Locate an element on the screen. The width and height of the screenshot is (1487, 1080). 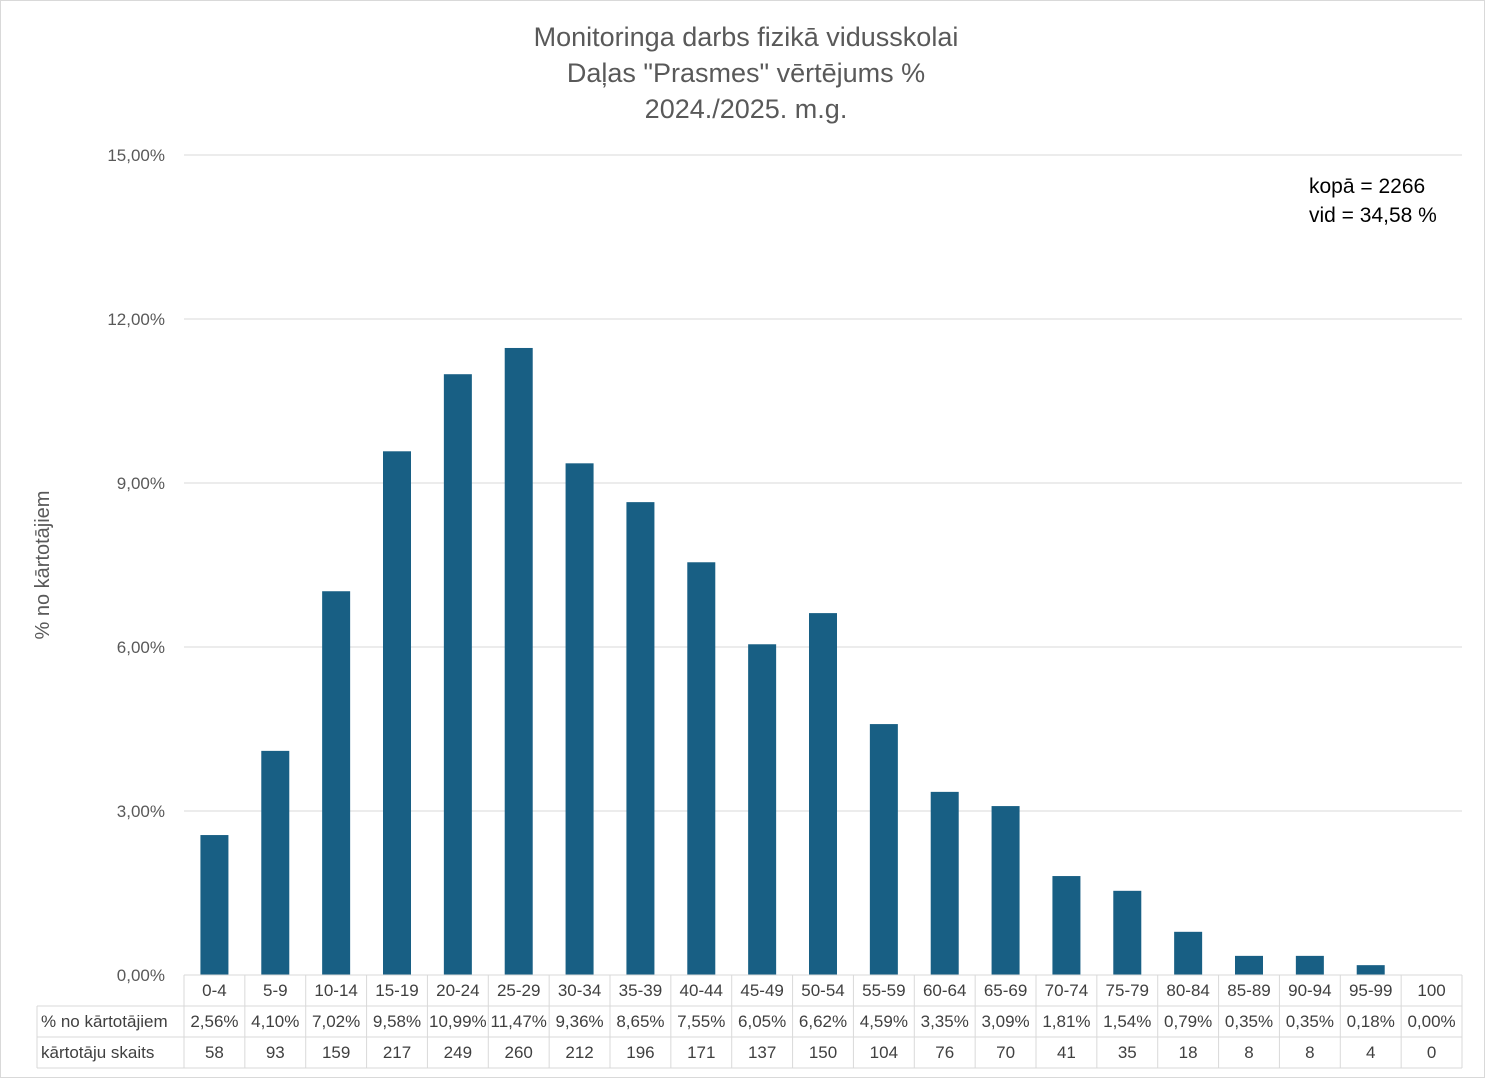
data-label: 4 is located at coordinates (1370, 1052).